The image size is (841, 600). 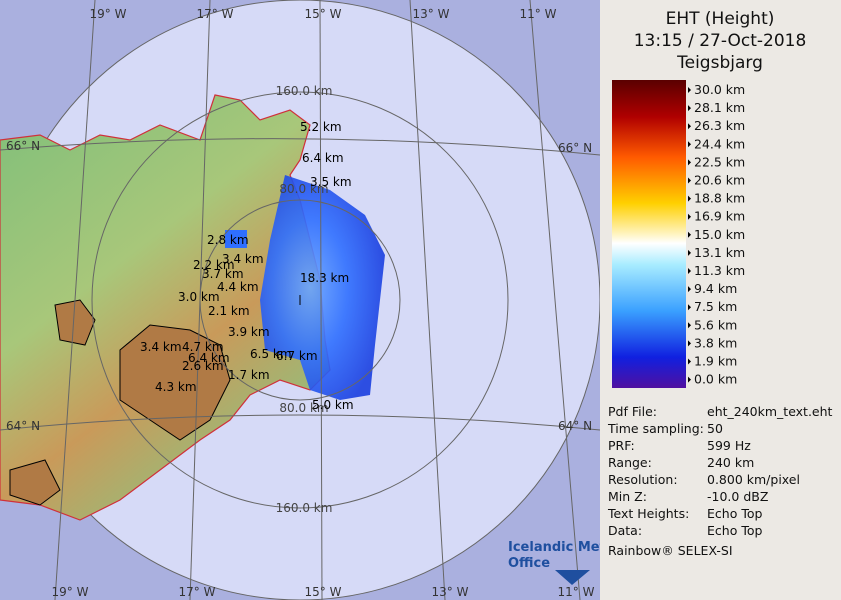 I want to click on info-value: eht_240km_text.eht, so click(x=770, y=411).